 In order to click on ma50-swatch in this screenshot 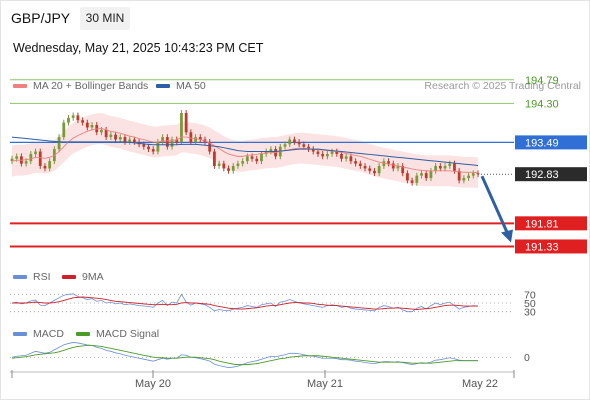, I will do `click(163, 86)`.